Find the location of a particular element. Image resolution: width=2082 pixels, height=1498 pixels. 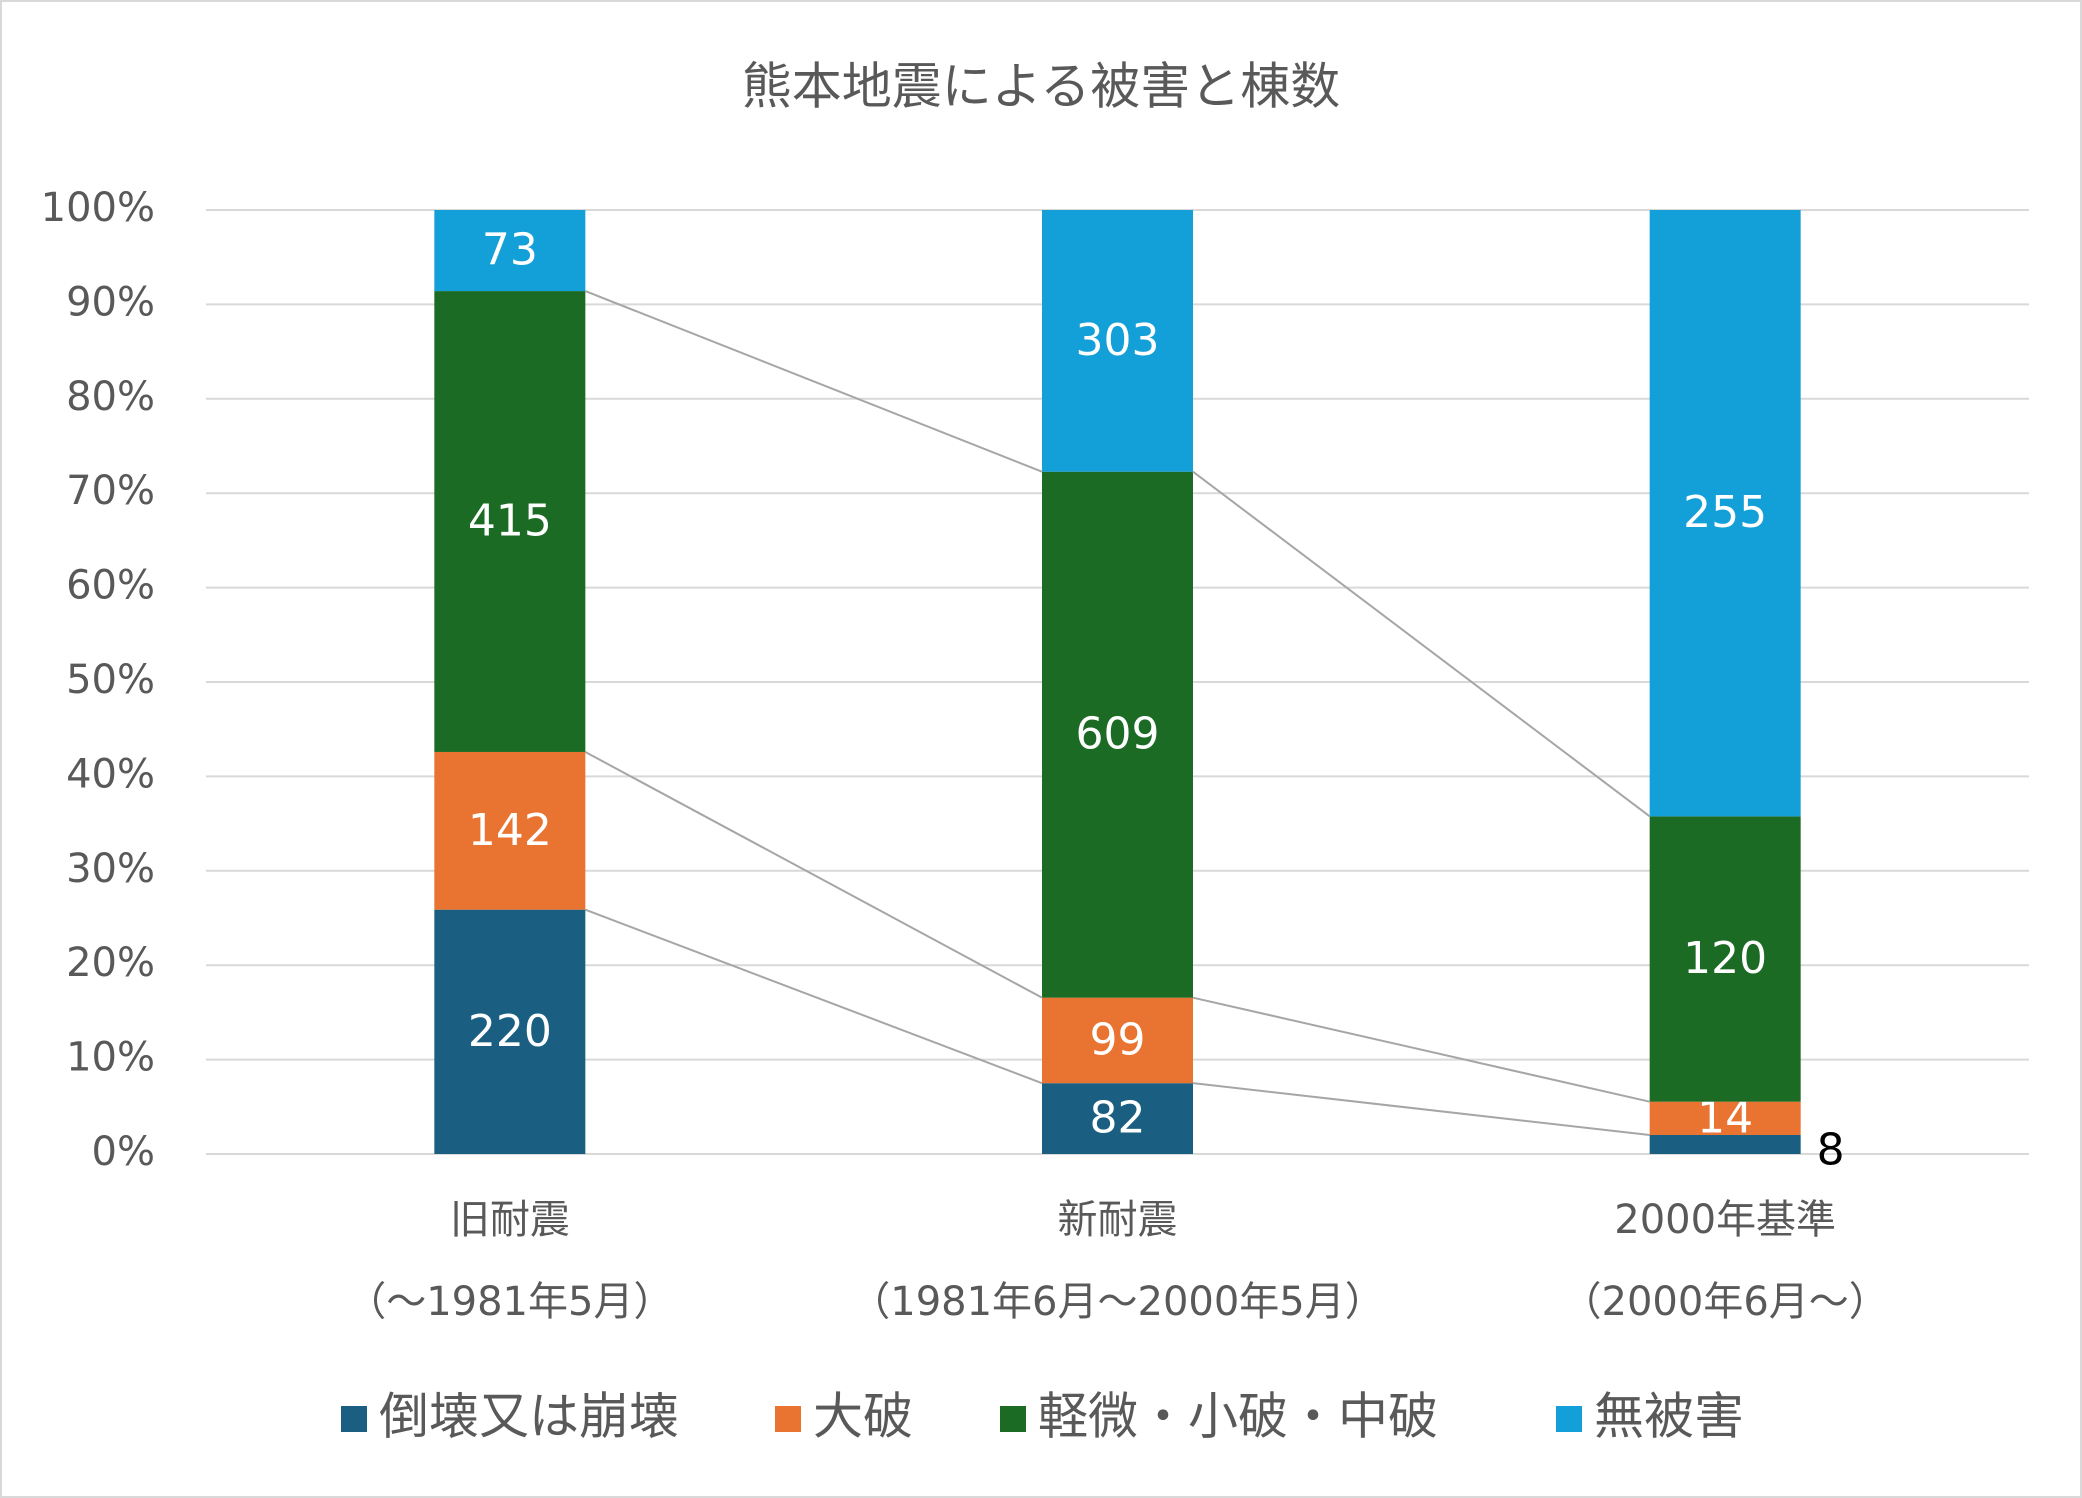

data-label: 303 is located at coordinates (1118, 340).